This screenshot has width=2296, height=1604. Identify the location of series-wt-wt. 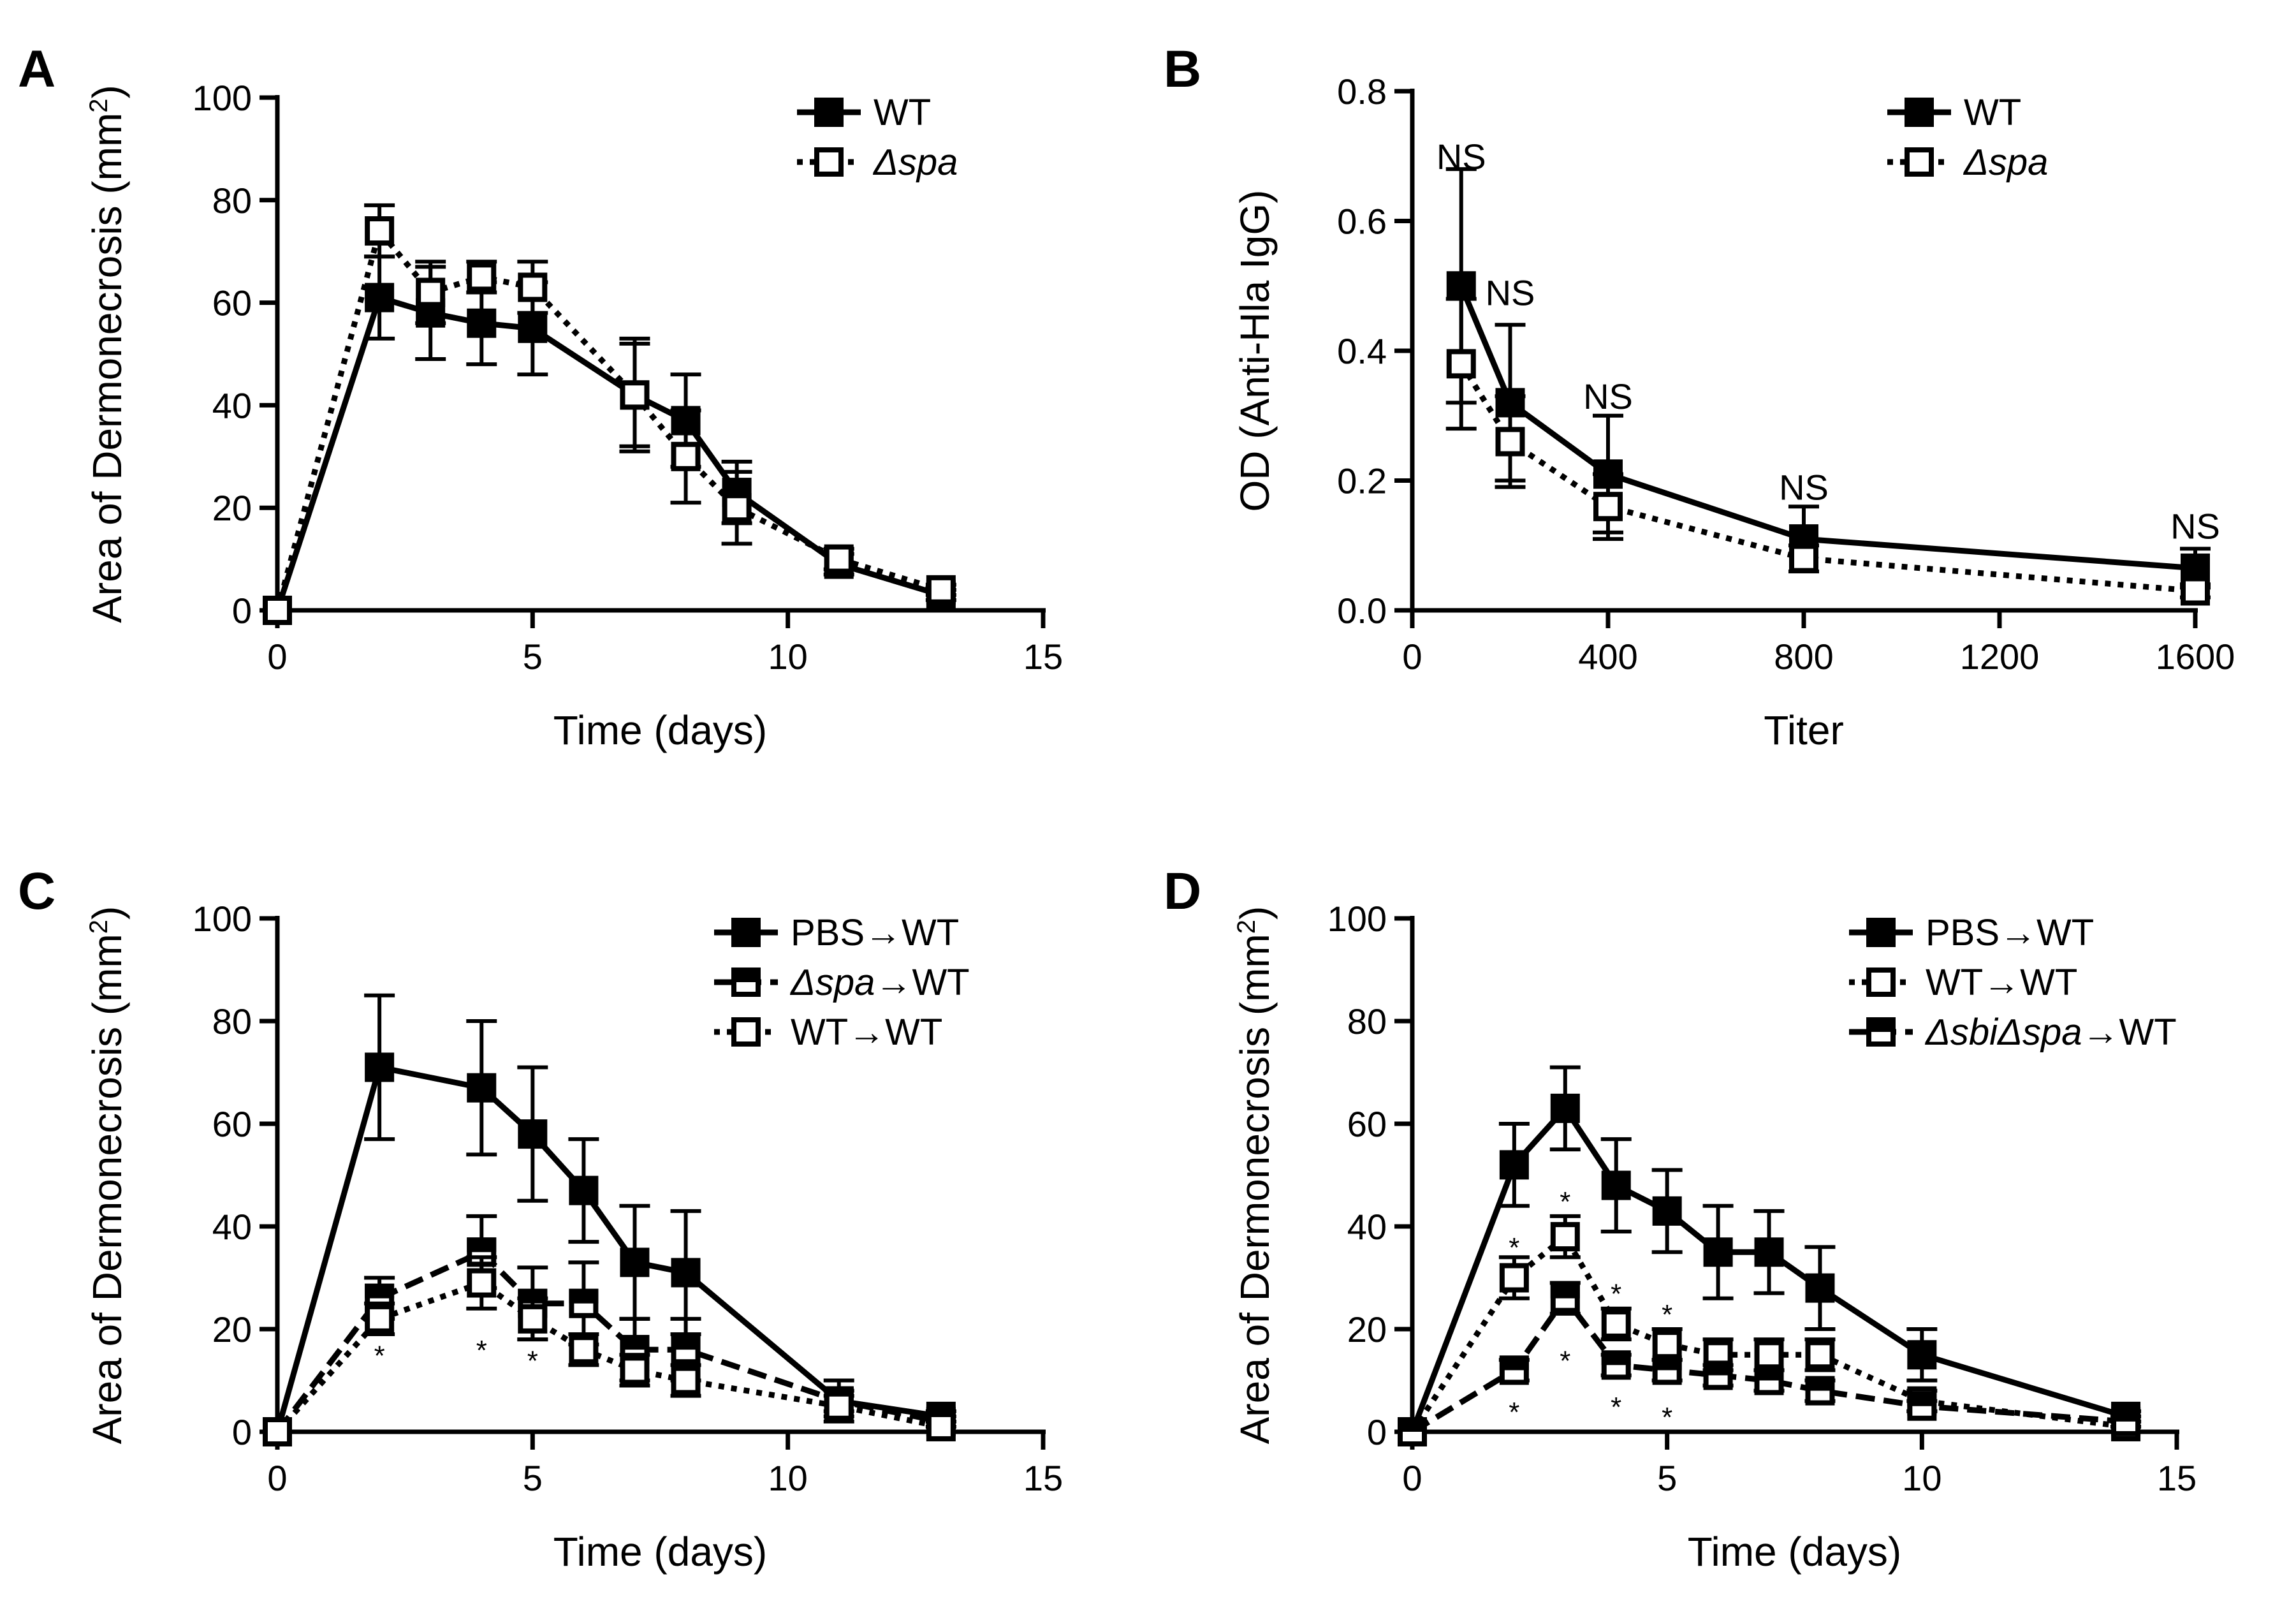
(610, 1350).